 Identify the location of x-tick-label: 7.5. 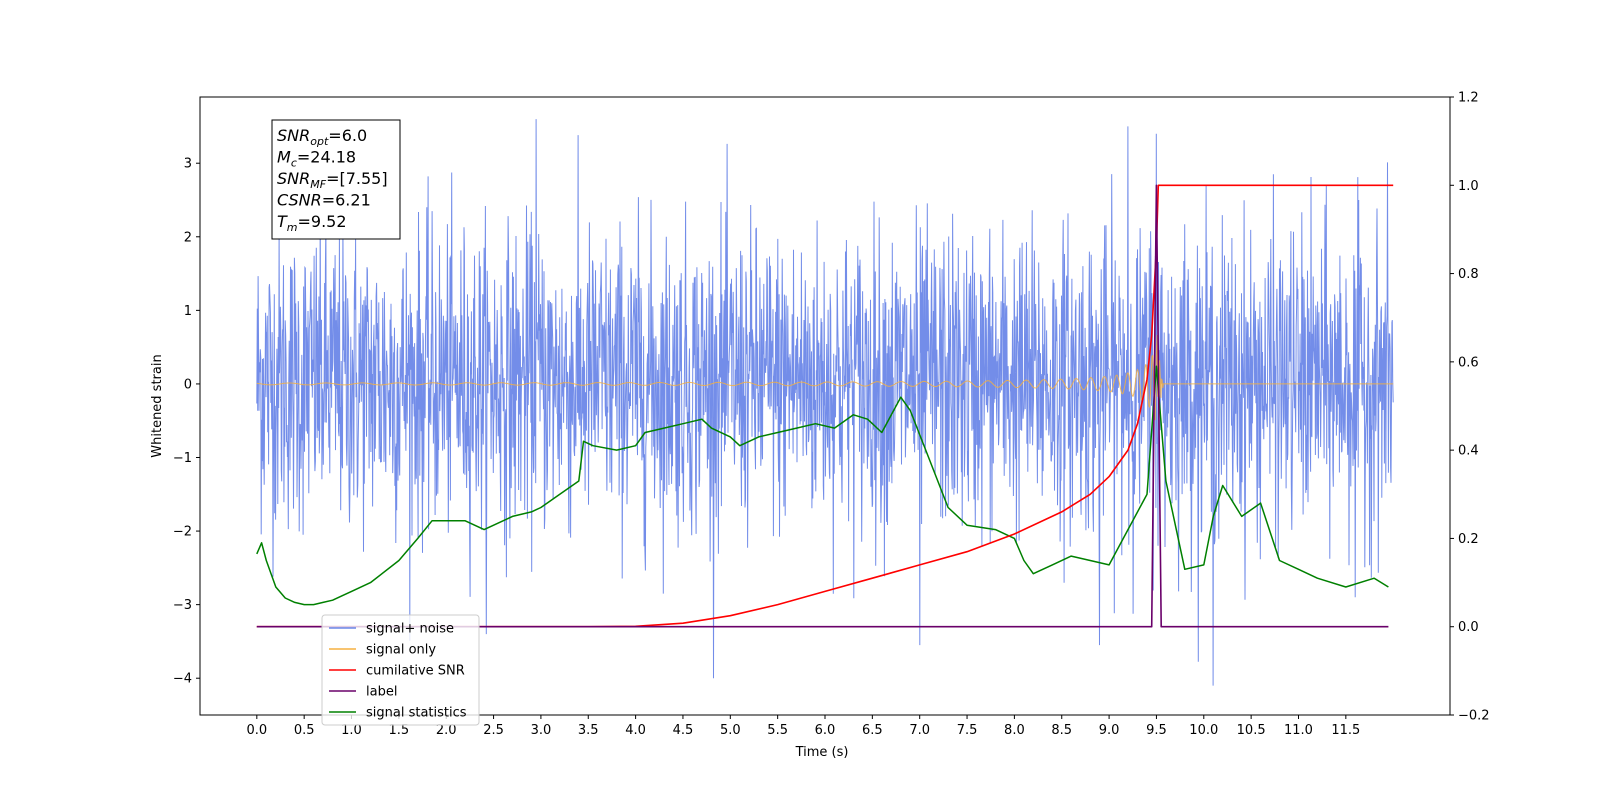
(967, 730).